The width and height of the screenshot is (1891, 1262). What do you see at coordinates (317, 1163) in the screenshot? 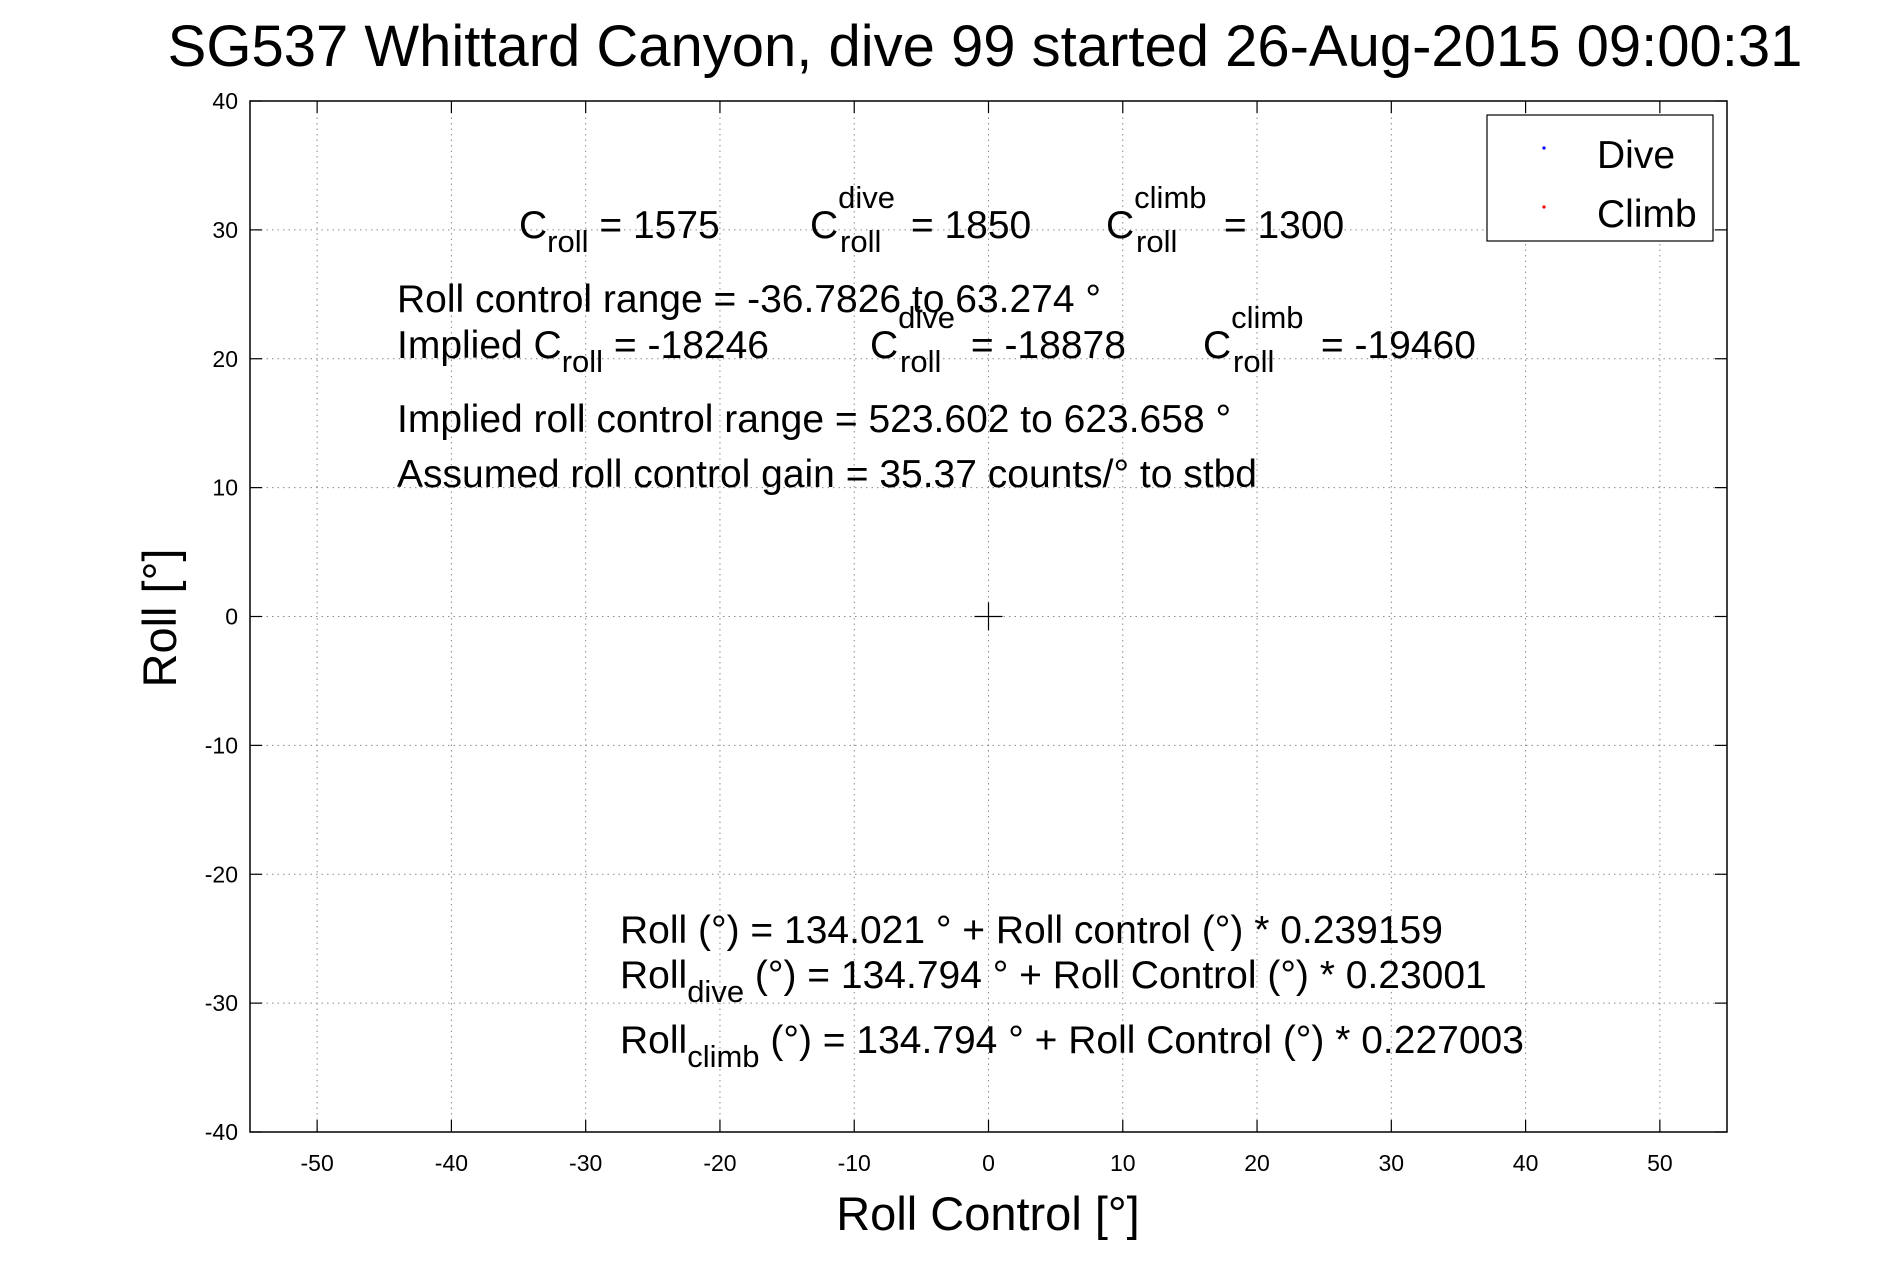
I see `x-tick-label: -50` at bounding box center [317, 1163].